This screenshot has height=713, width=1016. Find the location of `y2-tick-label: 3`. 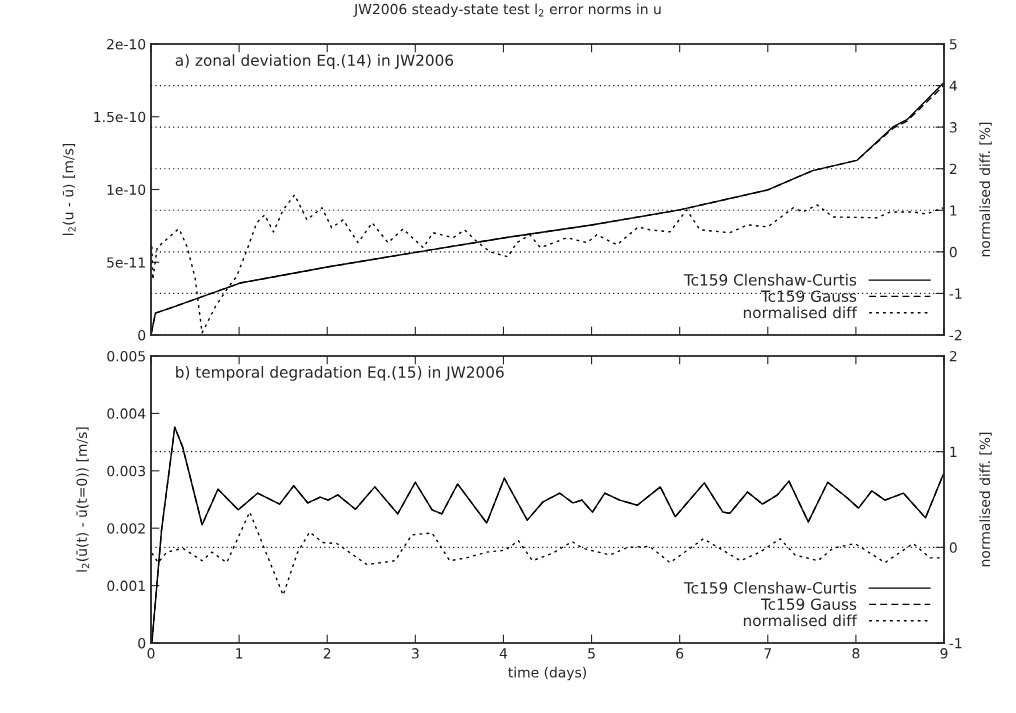

y2-tick-label: 3 is located at coordinates (953, 127).